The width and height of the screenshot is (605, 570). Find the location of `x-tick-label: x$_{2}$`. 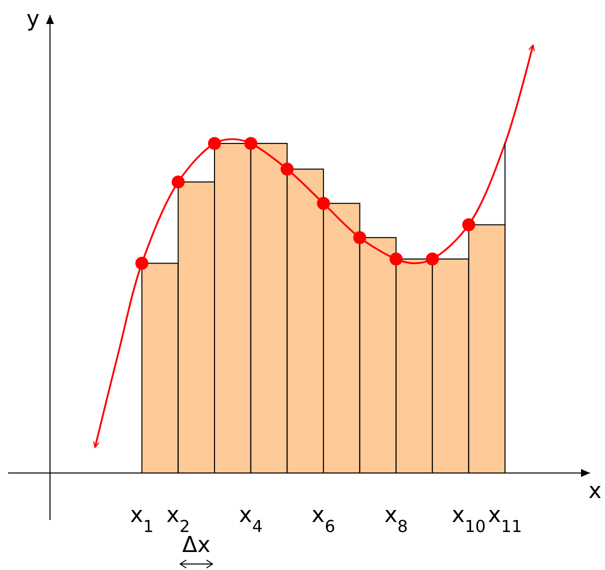

x-tick-label: x$_{2}$ is located at coordinates (178, 519).